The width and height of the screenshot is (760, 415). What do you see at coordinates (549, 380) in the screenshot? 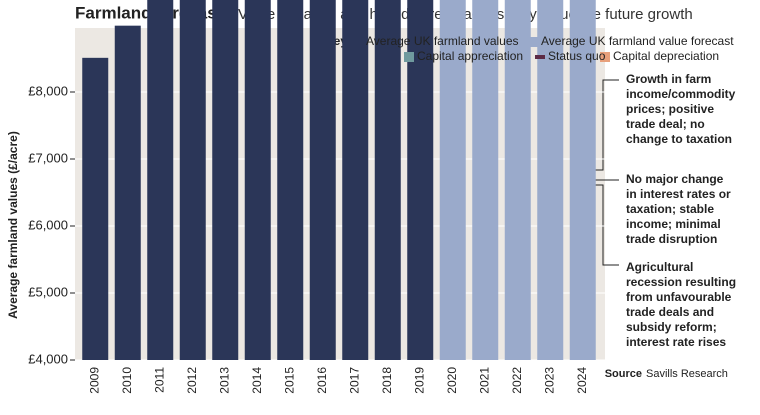
I see `x-tick-label: 2023` at bounding box center [549, 380].